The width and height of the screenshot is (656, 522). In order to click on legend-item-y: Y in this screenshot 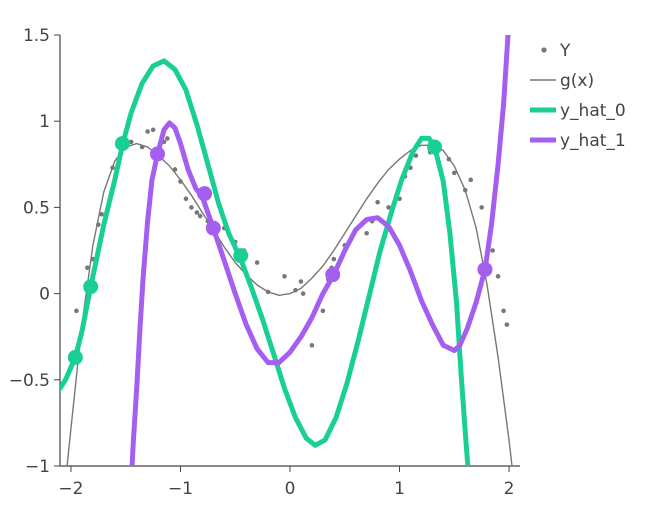, I will do `click(556, 51)`.